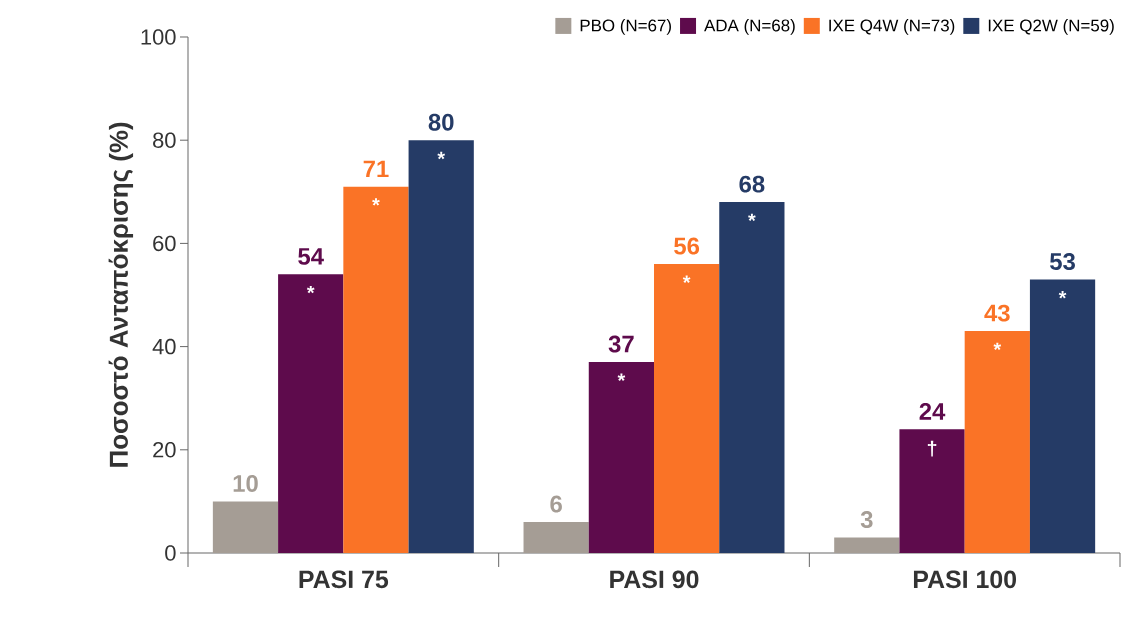  Describe the element at coordinates (311, 256) in the screenshot. I see `data-label: 54` at that location.